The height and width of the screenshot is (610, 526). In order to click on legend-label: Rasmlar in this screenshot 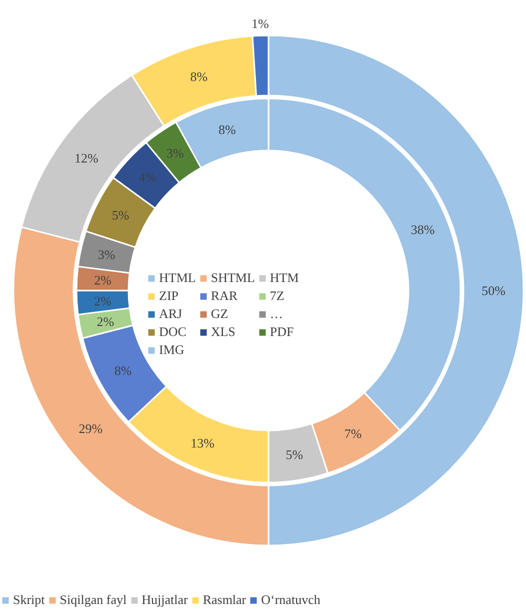, I will do `click(224, 600)`.